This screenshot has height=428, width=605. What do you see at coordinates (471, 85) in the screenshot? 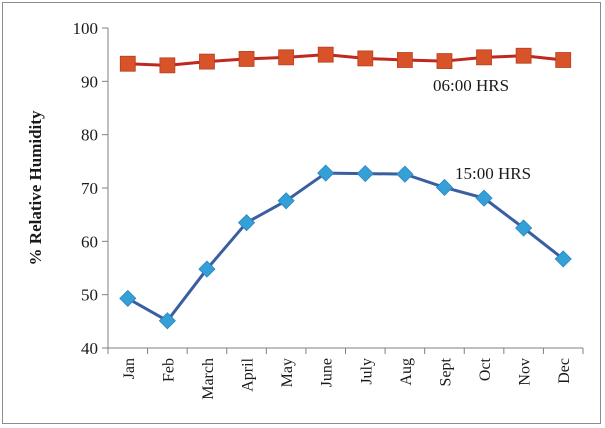
I see `series-label: 06:00 HRS` at bounding box center [471, 85].